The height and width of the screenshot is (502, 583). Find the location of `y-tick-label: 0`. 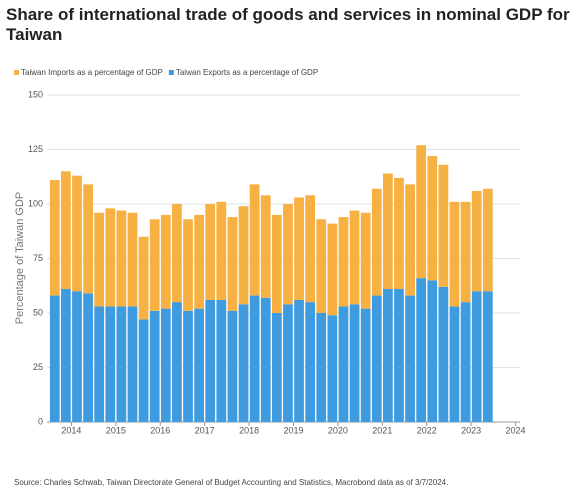

y-tick-label: 0 is located at coordinates (40, 421).